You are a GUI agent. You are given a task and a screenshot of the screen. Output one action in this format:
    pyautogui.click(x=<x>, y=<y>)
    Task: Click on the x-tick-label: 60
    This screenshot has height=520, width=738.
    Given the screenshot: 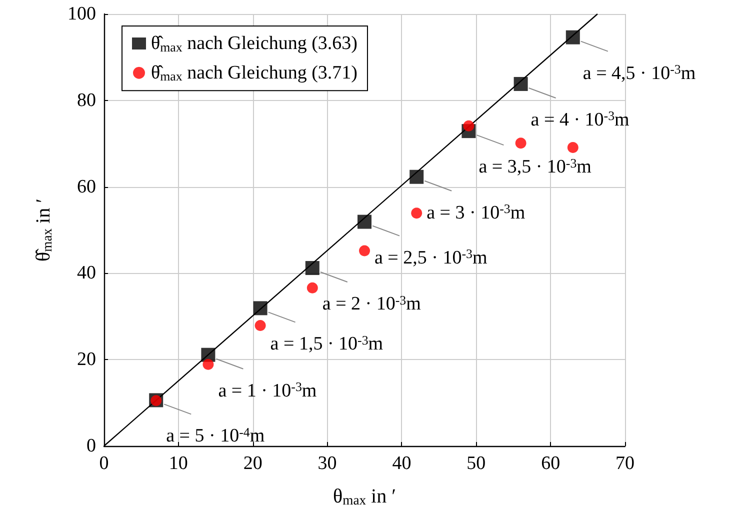 What is the action you would take?
    pyautogui.click(x=550, y=463)
    